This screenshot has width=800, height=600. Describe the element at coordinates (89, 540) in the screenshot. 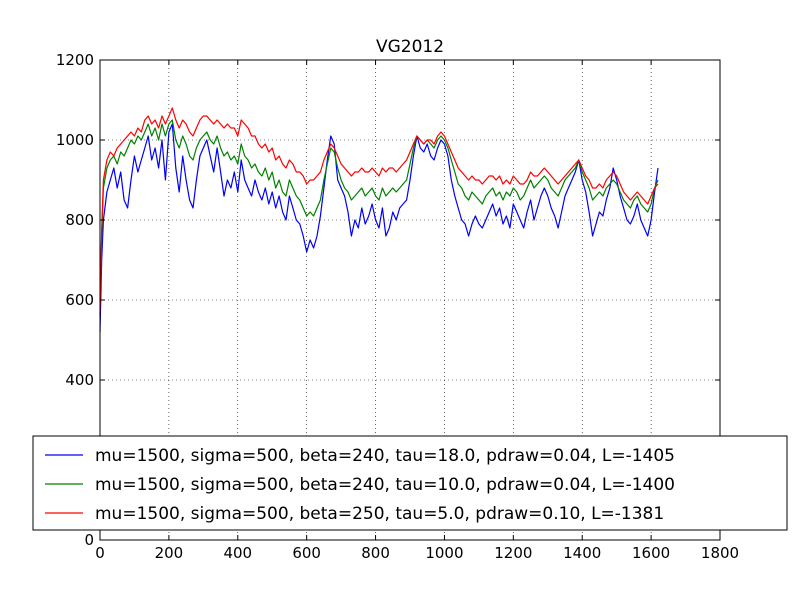

I see `y-tick-label: 0` at that location.